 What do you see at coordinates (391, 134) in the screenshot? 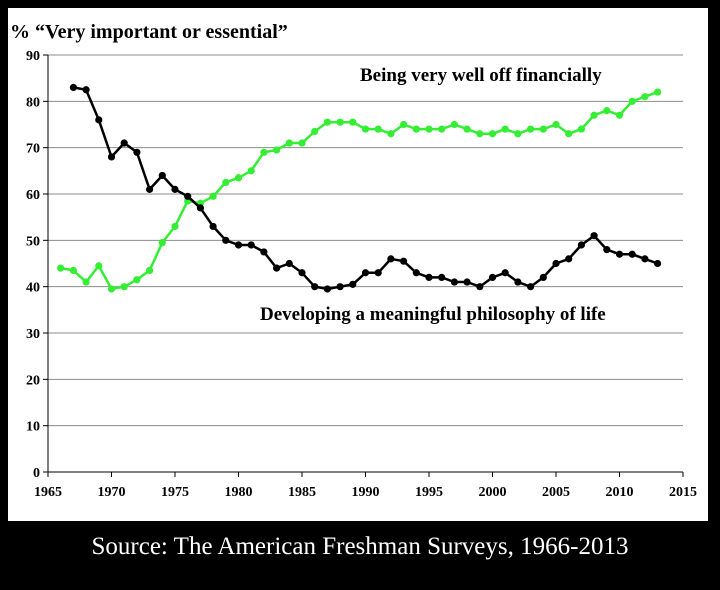
I see `data-point-0-1992` at bounding box center [391, 134].